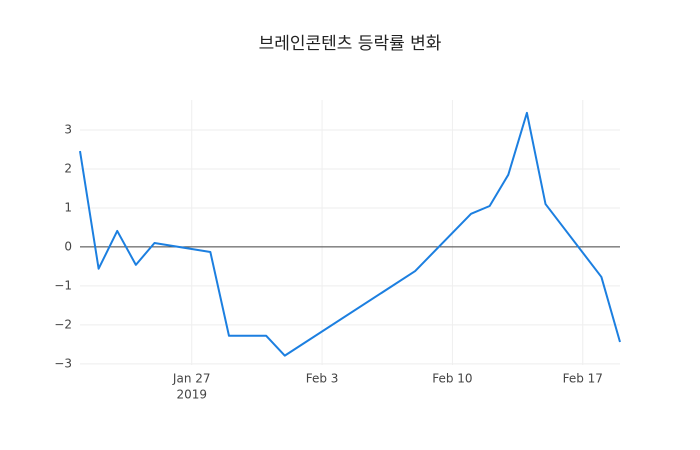 This screenshot has width=700, height=450. I want to click on y-tick-label: 0, so click(68, 246).